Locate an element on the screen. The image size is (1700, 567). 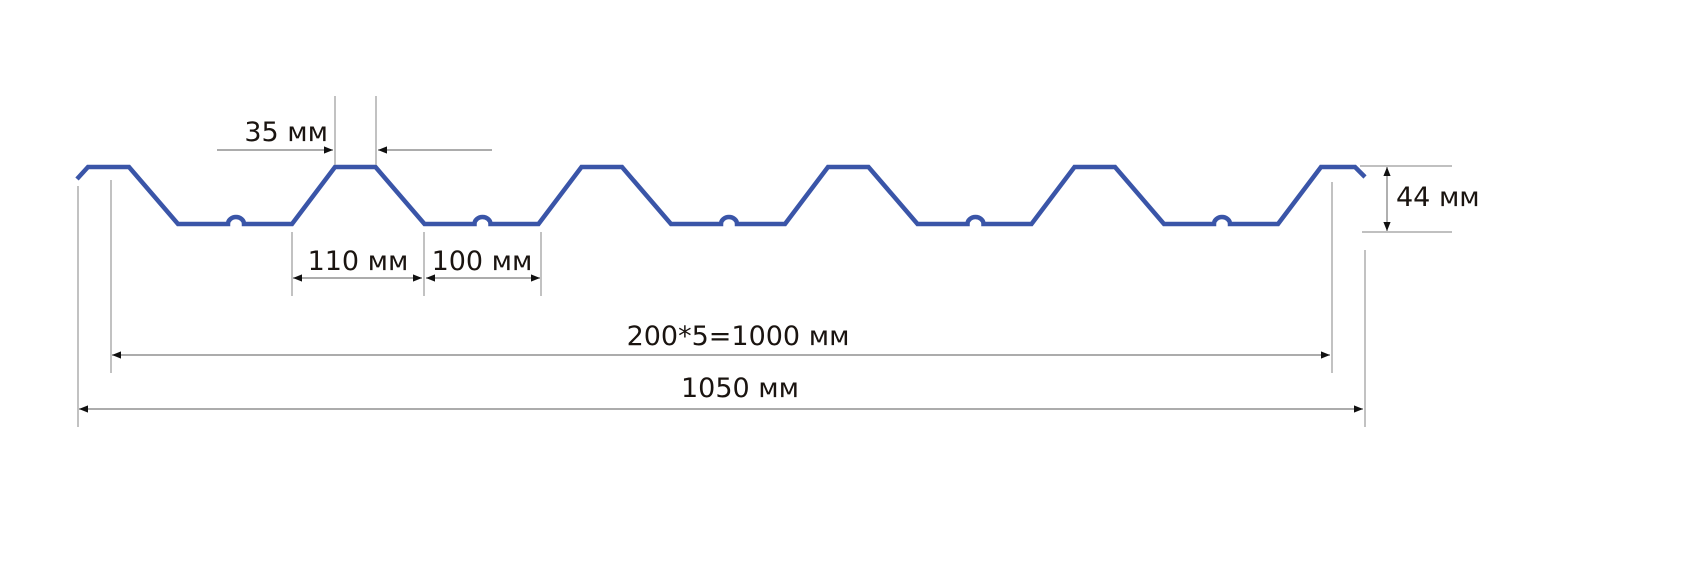
dimension-height: 44 мм is located at coordinates (1420, 199).